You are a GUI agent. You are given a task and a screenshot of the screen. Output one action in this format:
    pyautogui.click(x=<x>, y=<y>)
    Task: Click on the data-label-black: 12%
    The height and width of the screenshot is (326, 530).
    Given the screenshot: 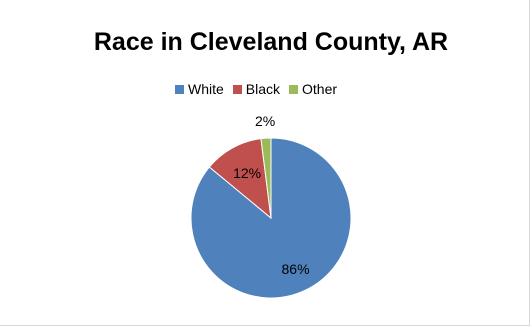 What is the action you would take?
    pyautogui.click(x=247, y=173)
    